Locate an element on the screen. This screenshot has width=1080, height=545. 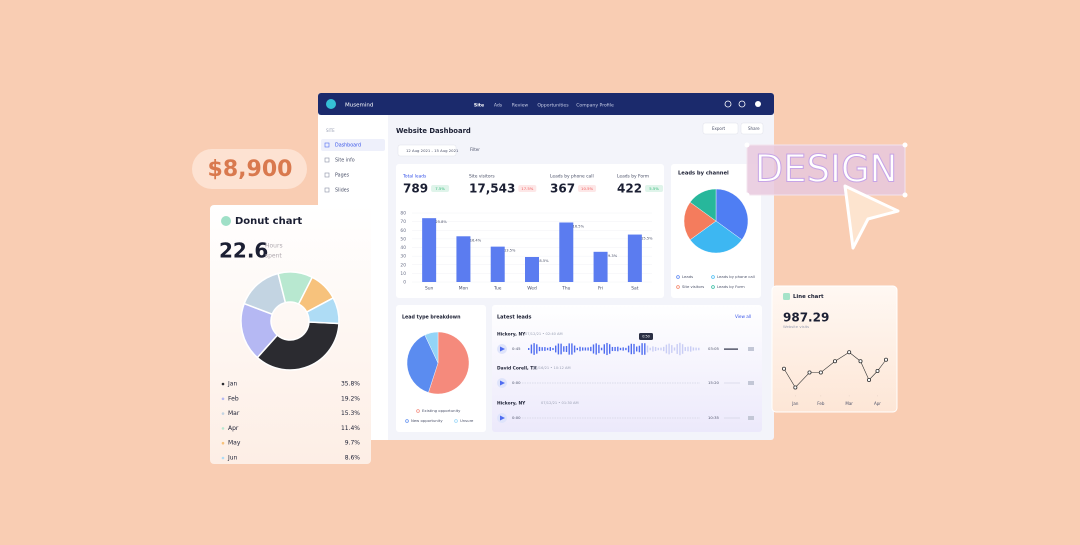
card-title: Line chart is located at coordinates (808, 297).